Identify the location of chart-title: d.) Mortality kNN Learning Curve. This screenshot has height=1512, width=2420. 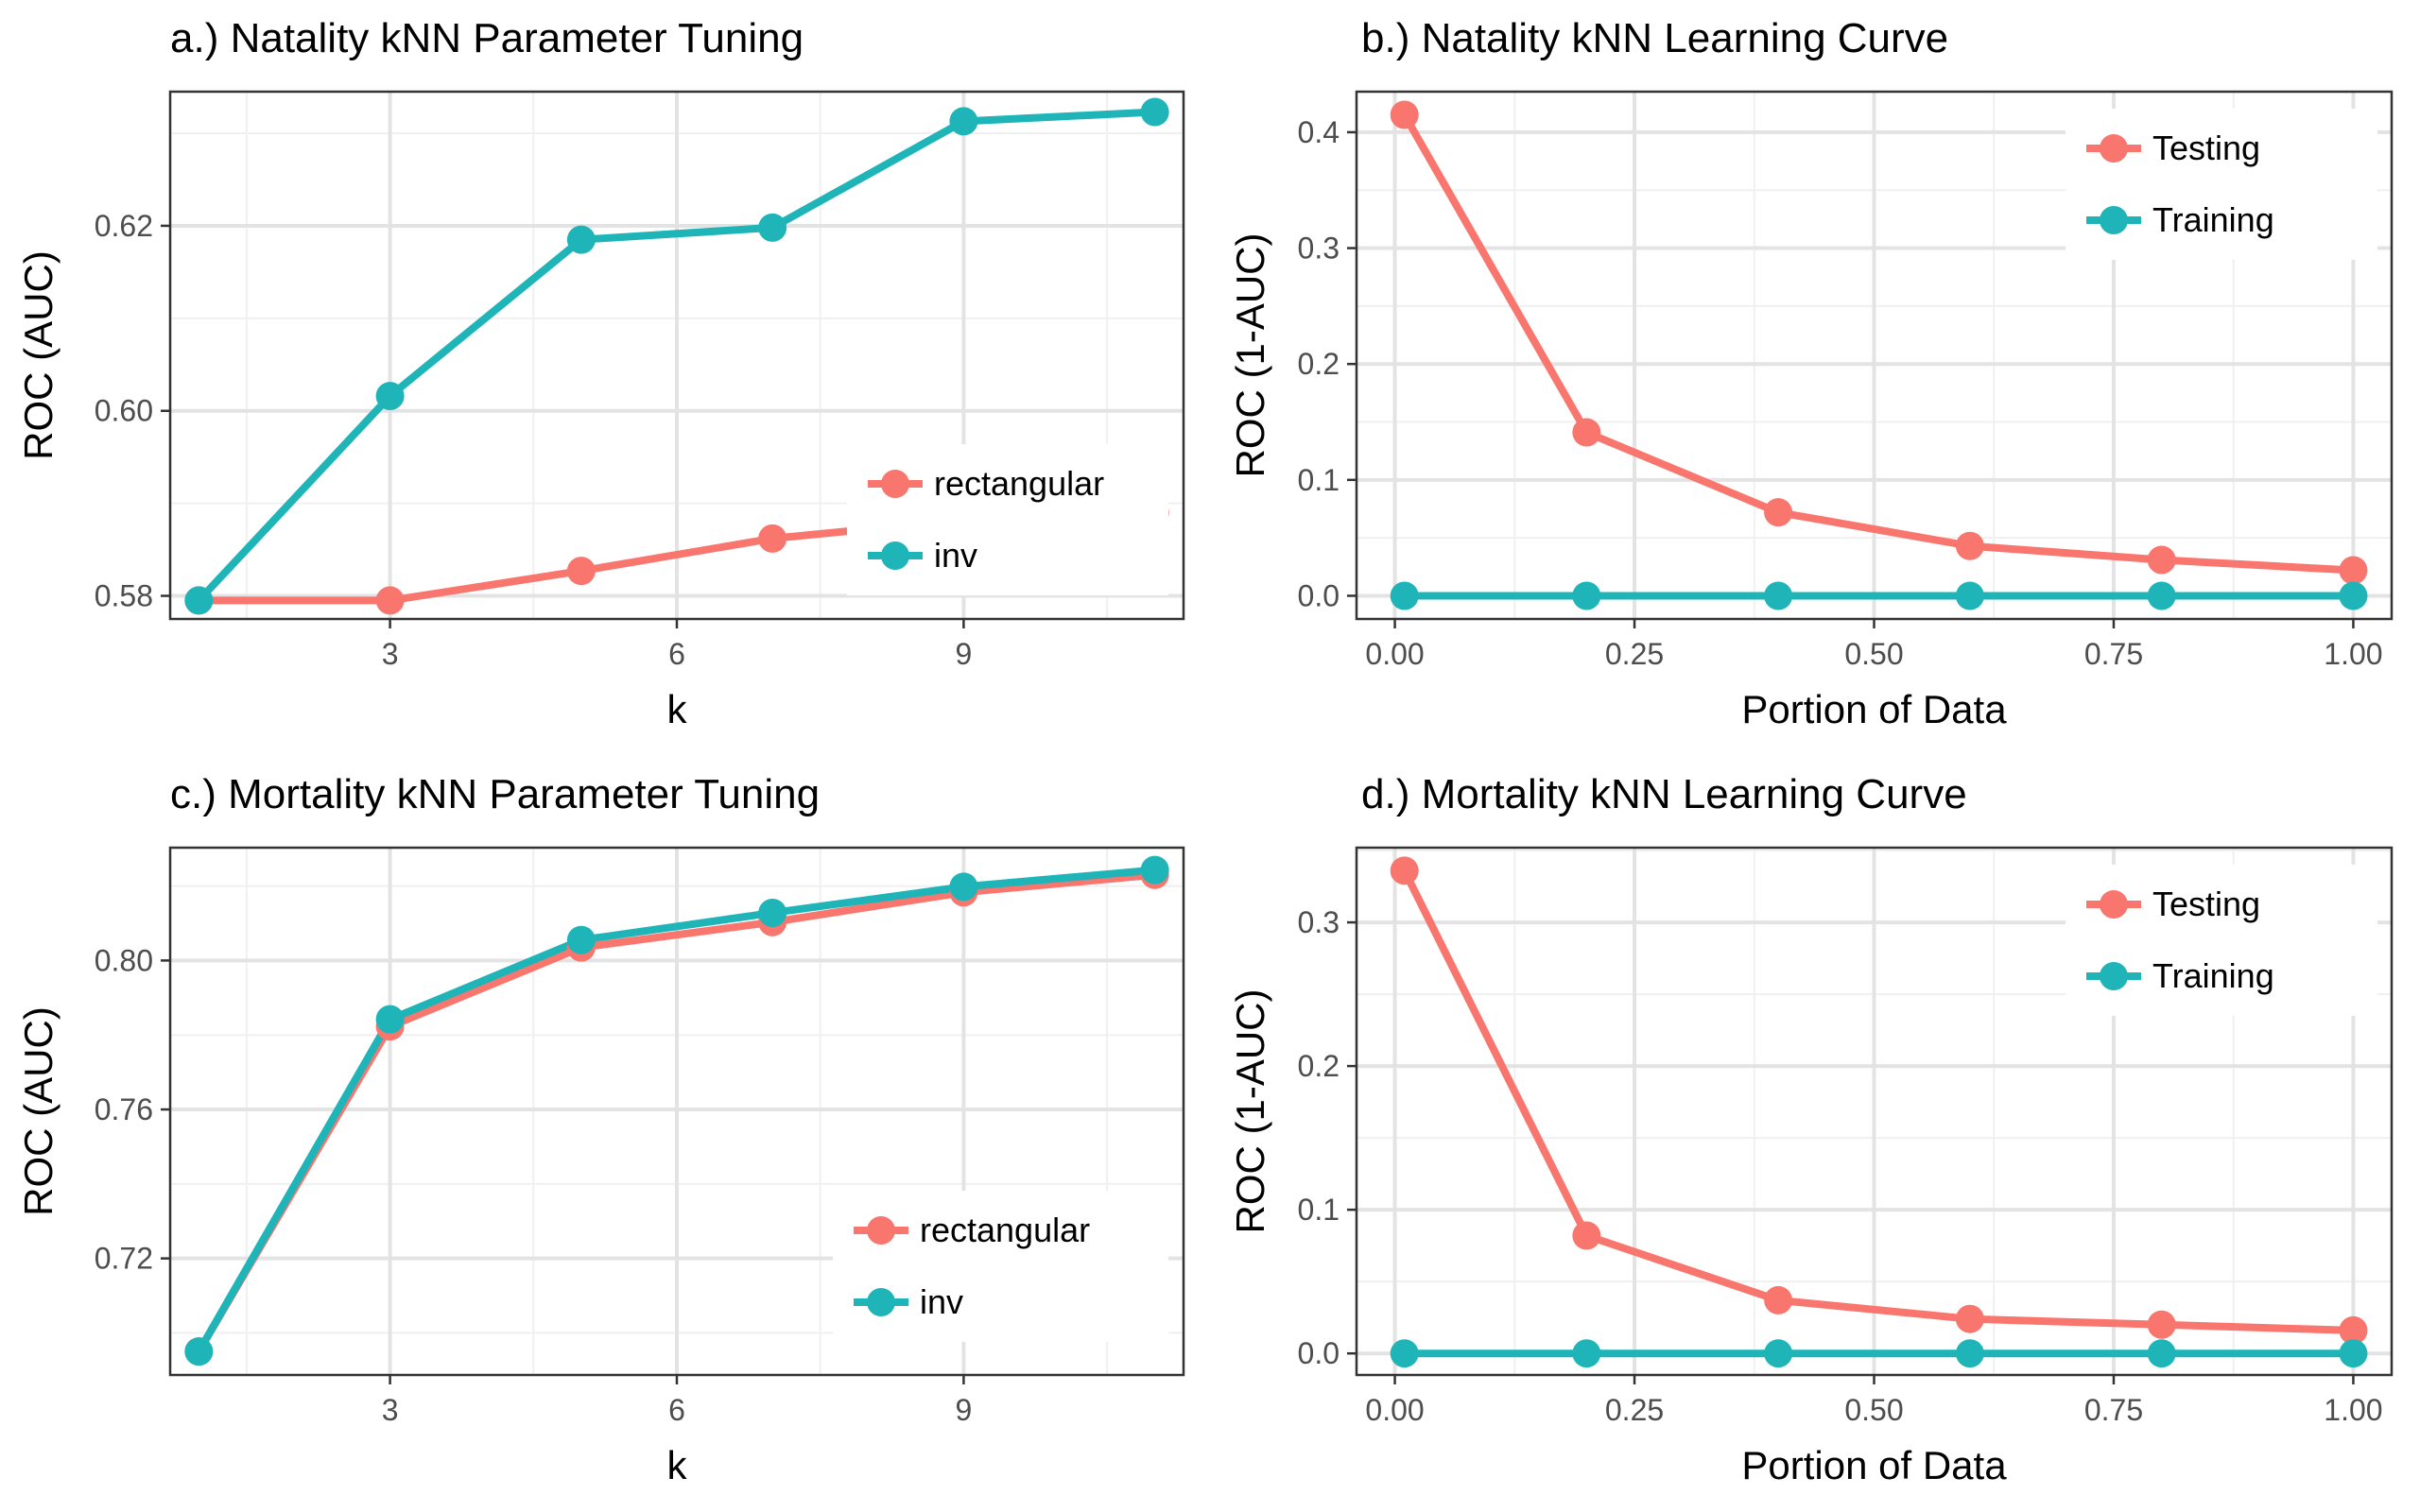
(1664, 794).